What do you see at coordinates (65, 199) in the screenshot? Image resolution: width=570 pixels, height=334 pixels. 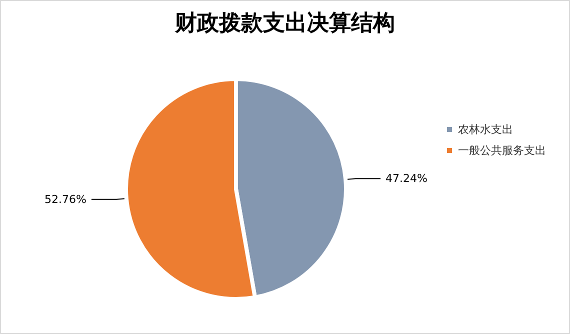 I see `data-label: 52.76%` at bounding box center [65, 199].